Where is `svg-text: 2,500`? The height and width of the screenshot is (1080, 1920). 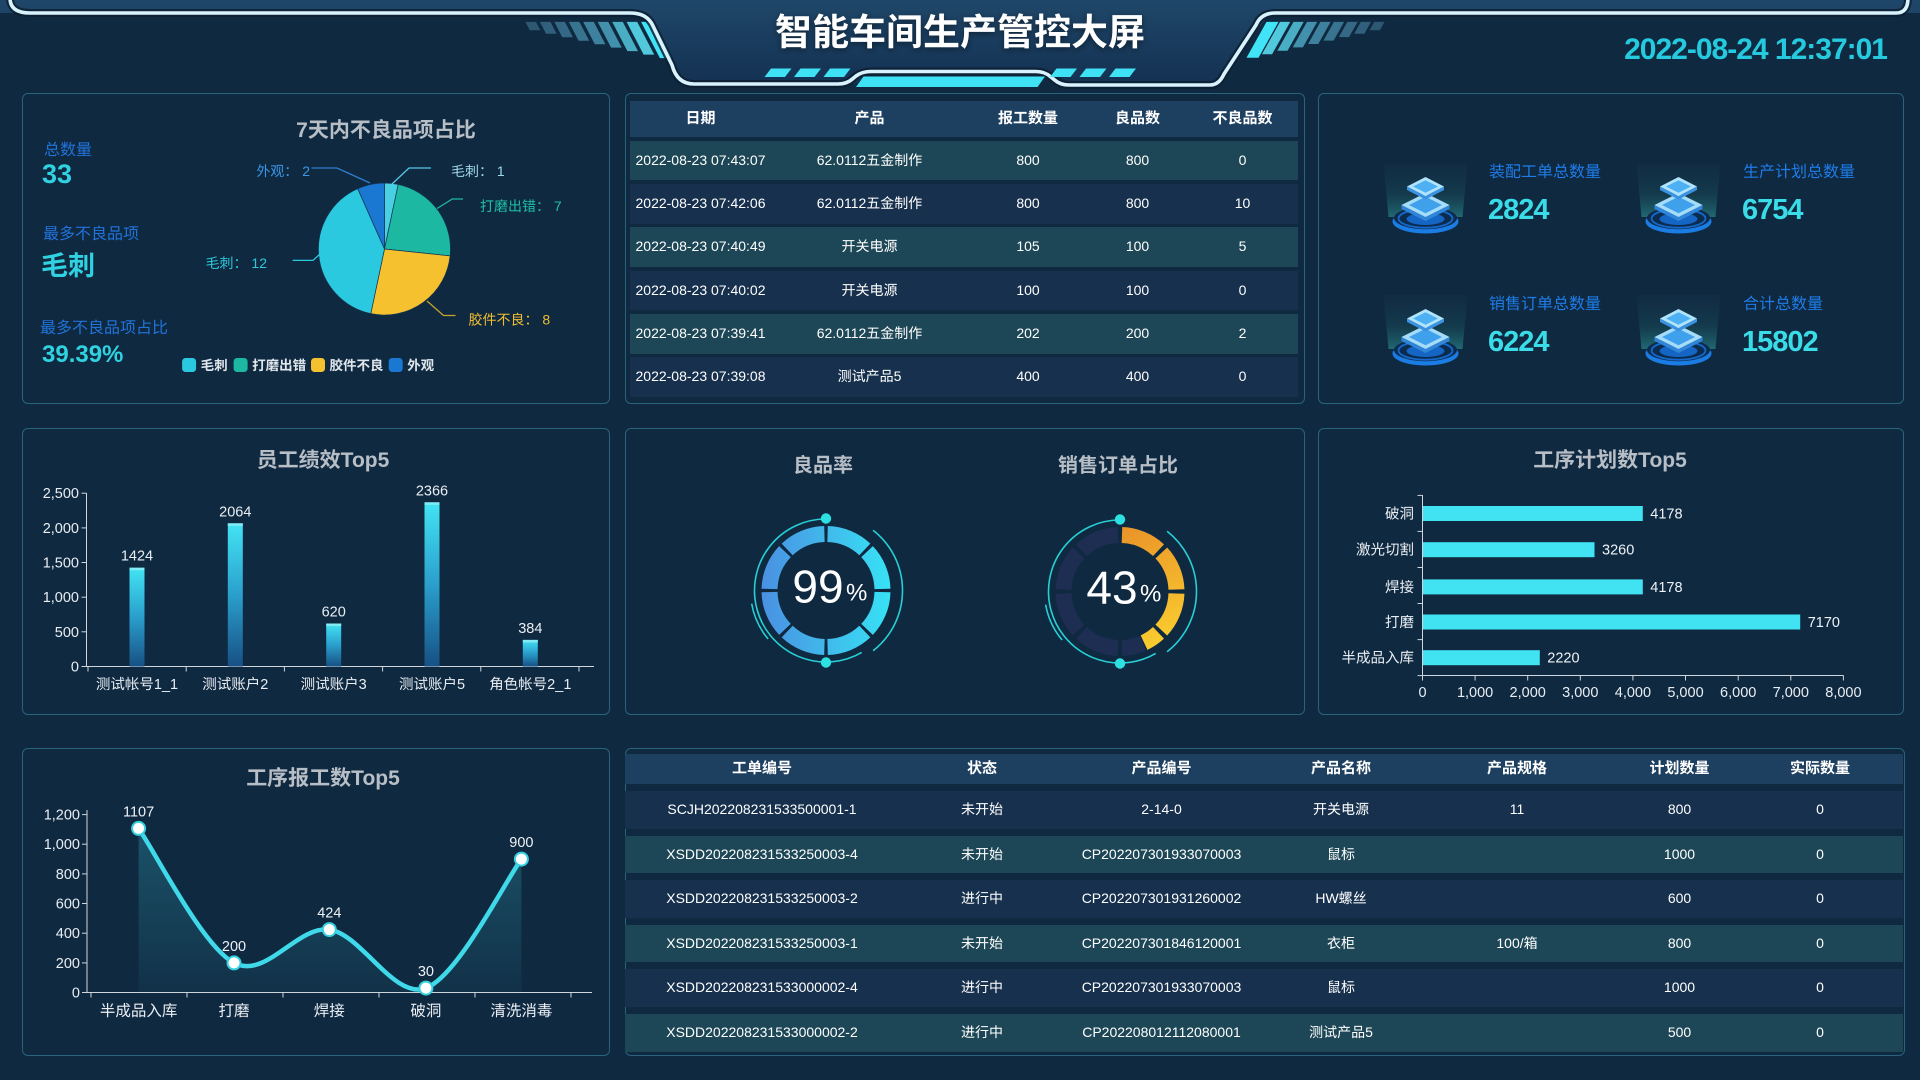
svg-text: 2,500 is located at coordinates (61, 494).